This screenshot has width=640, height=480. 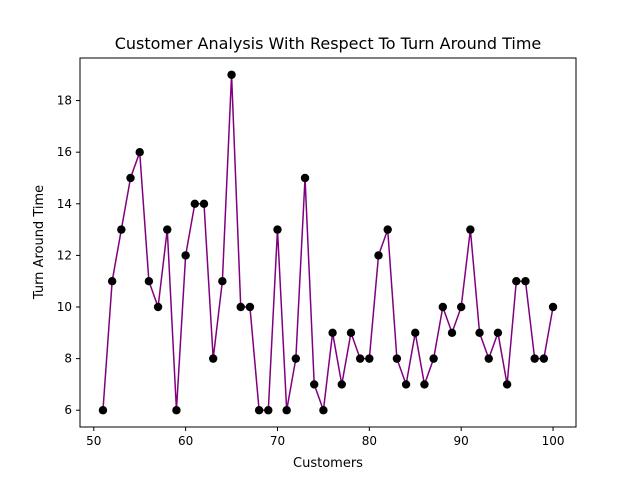 I want to click on x-tick-label: 50, so click(x=93, y=441).